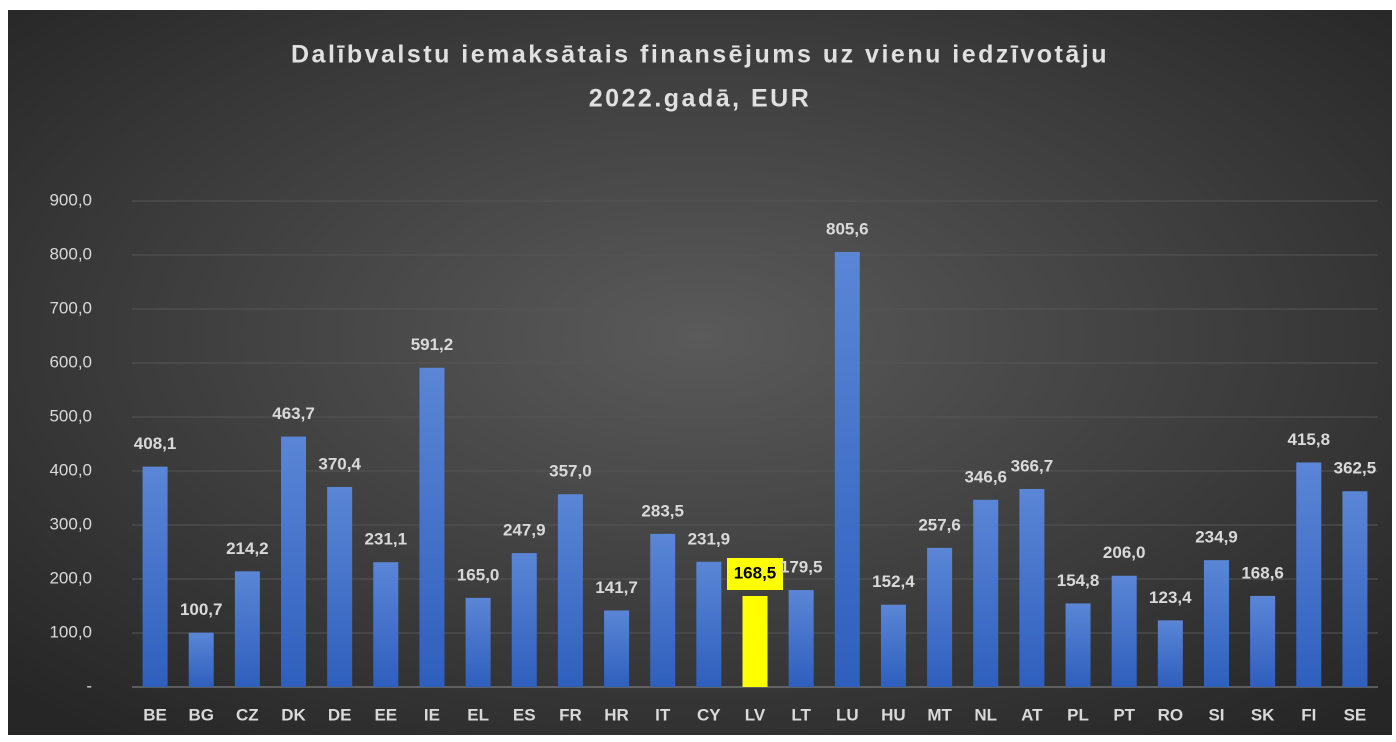  Describe the element at coordinates (616, 587) in the screenshot. I see `data-label: 141,7` at that location.